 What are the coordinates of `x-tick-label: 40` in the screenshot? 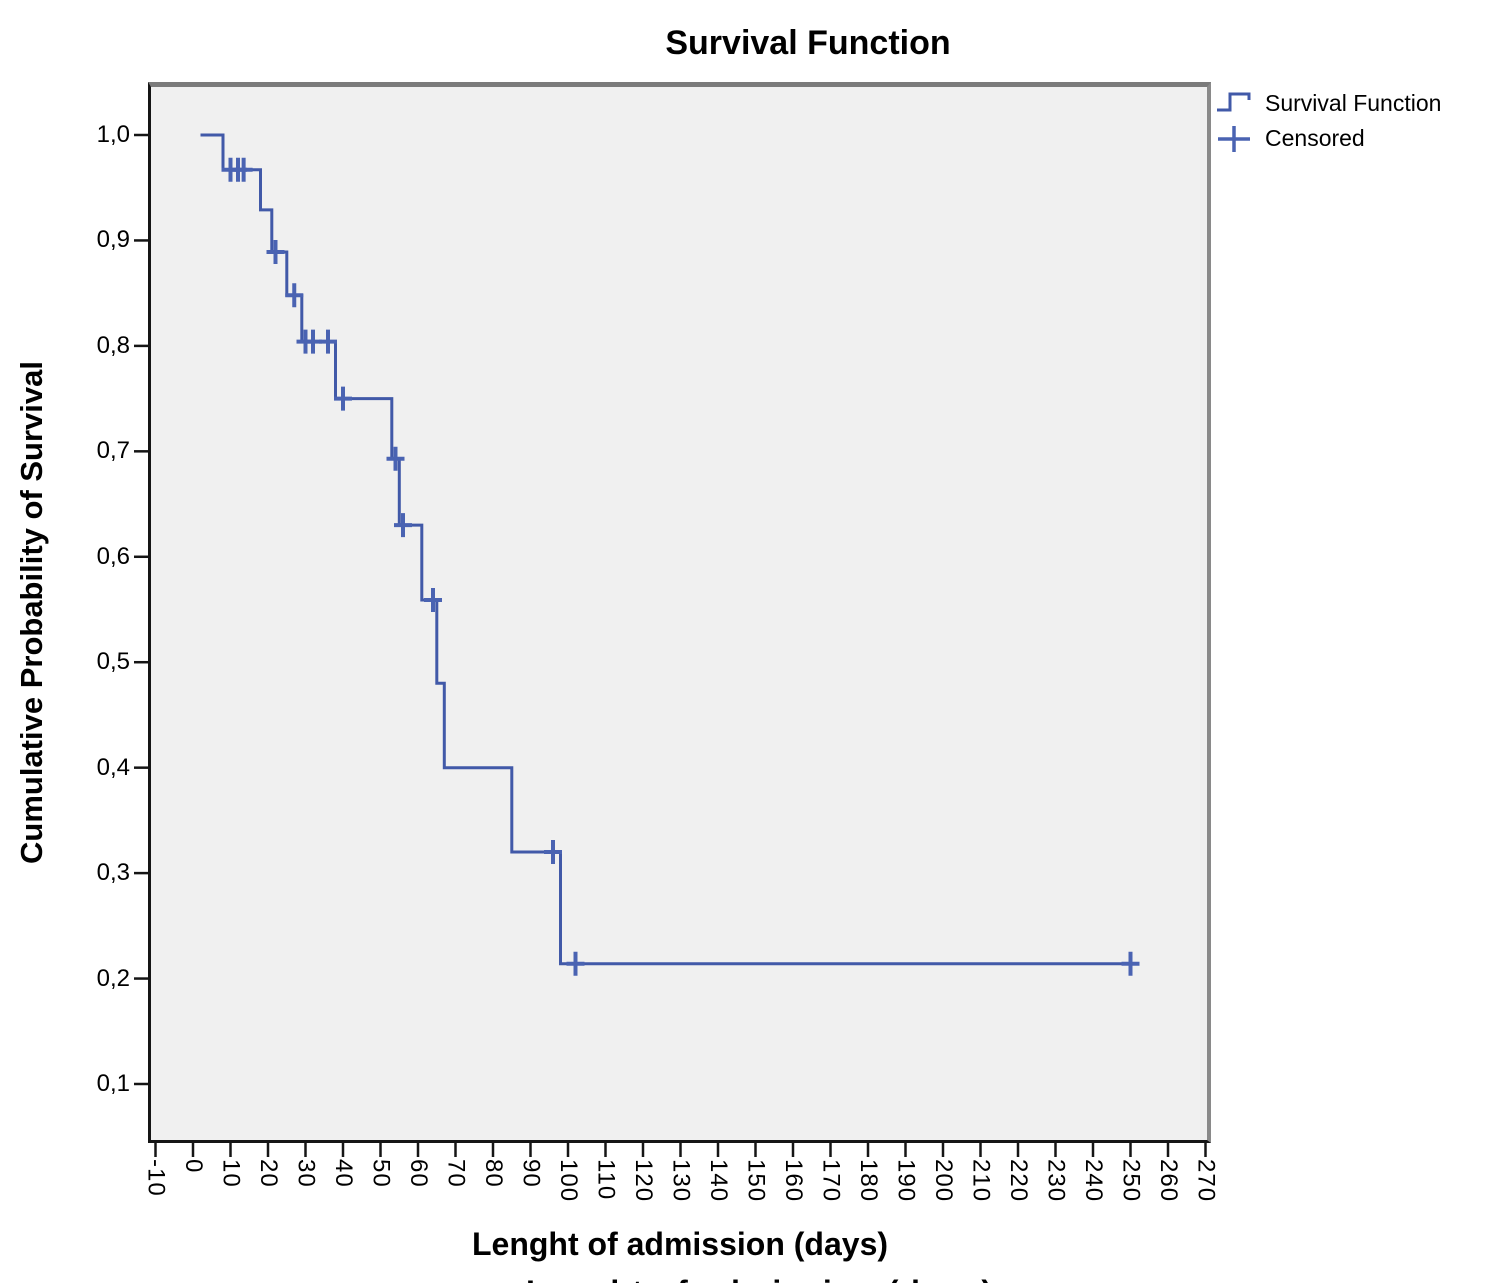 It's located at (343, 1173).